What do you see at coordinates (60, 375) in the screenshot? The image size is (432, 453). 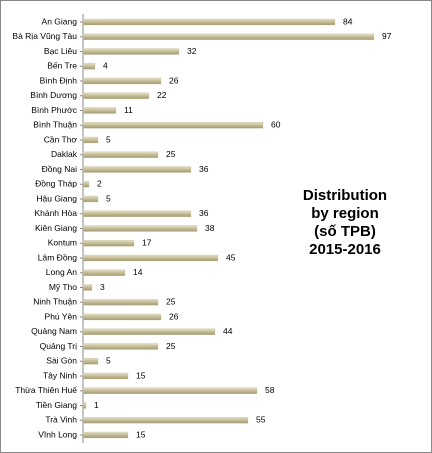 I see `category-label: Tây Ninh` at bounding box center [60, 375].